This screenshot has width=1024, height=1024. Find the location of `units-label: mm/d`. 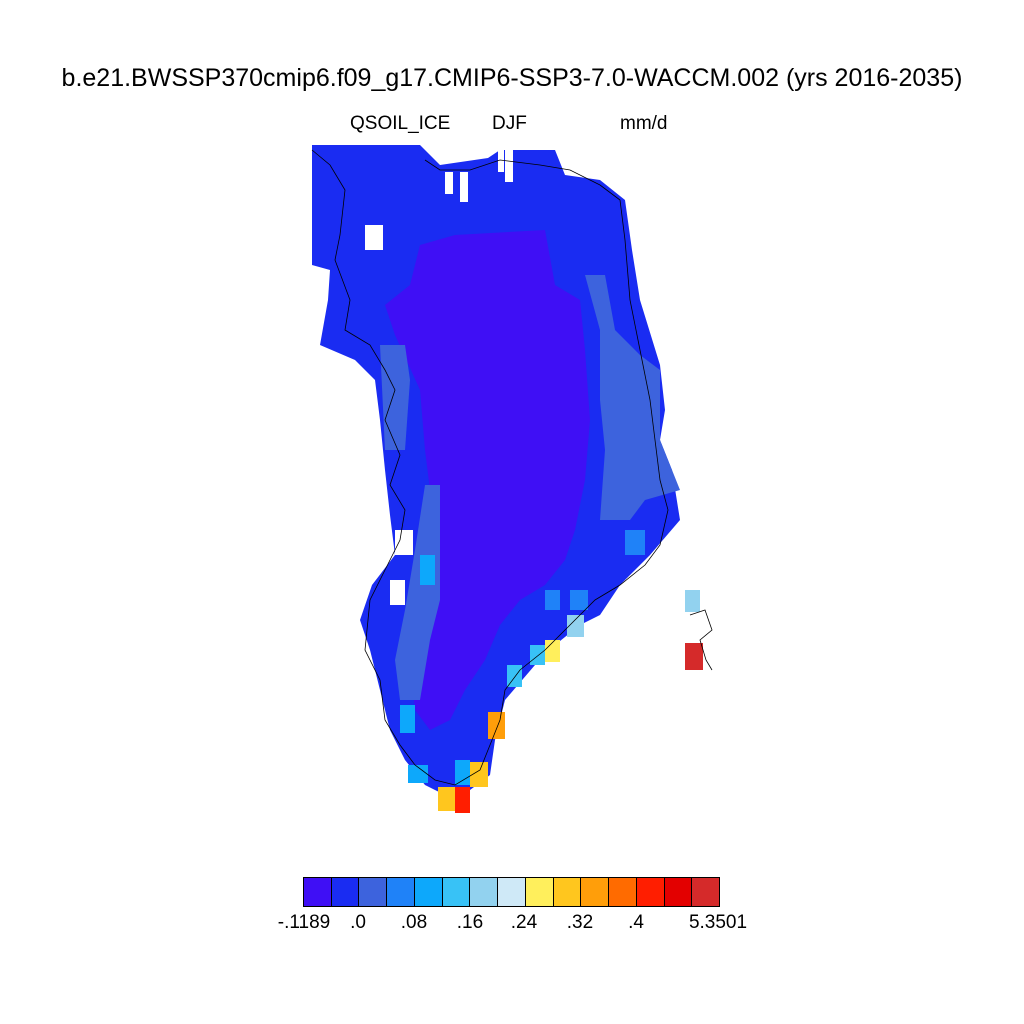

units-label: mm/d is located at coordinates (644, 123).